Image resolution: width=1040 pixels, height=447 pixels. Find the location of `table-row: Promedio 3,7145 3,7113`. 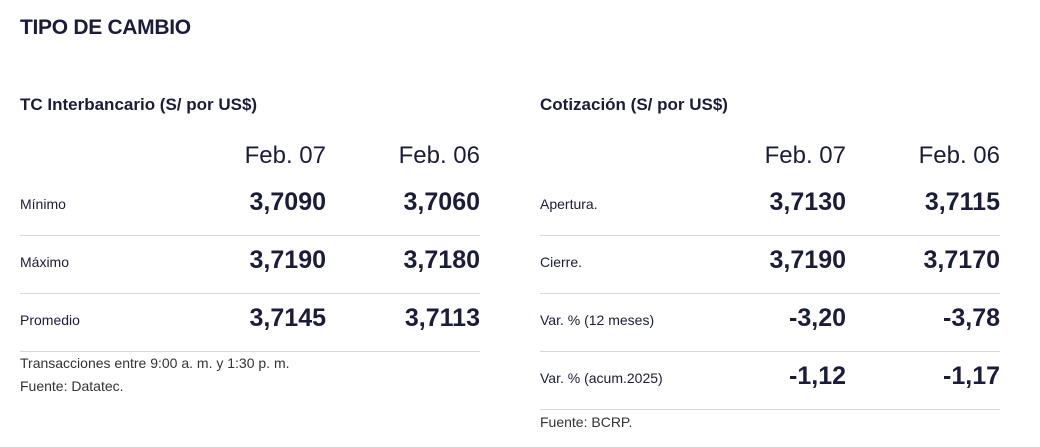

table-row: Promedio 3,7145 3,7113 is located at coordinates (250, 323).